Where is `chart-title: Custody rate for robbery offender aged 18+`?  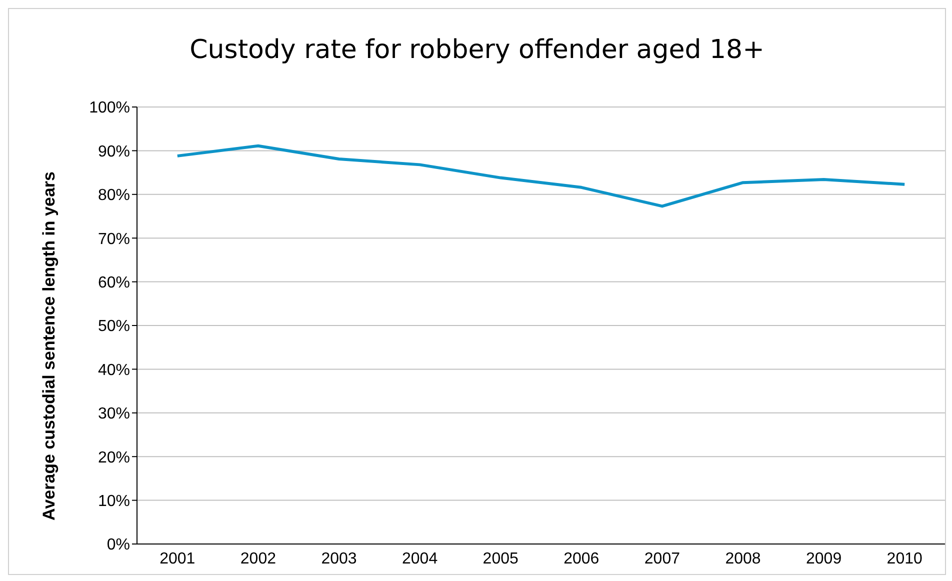
chart-title: Custody rate for robbery offender aged 18+ is located at coordinates (477, 50).